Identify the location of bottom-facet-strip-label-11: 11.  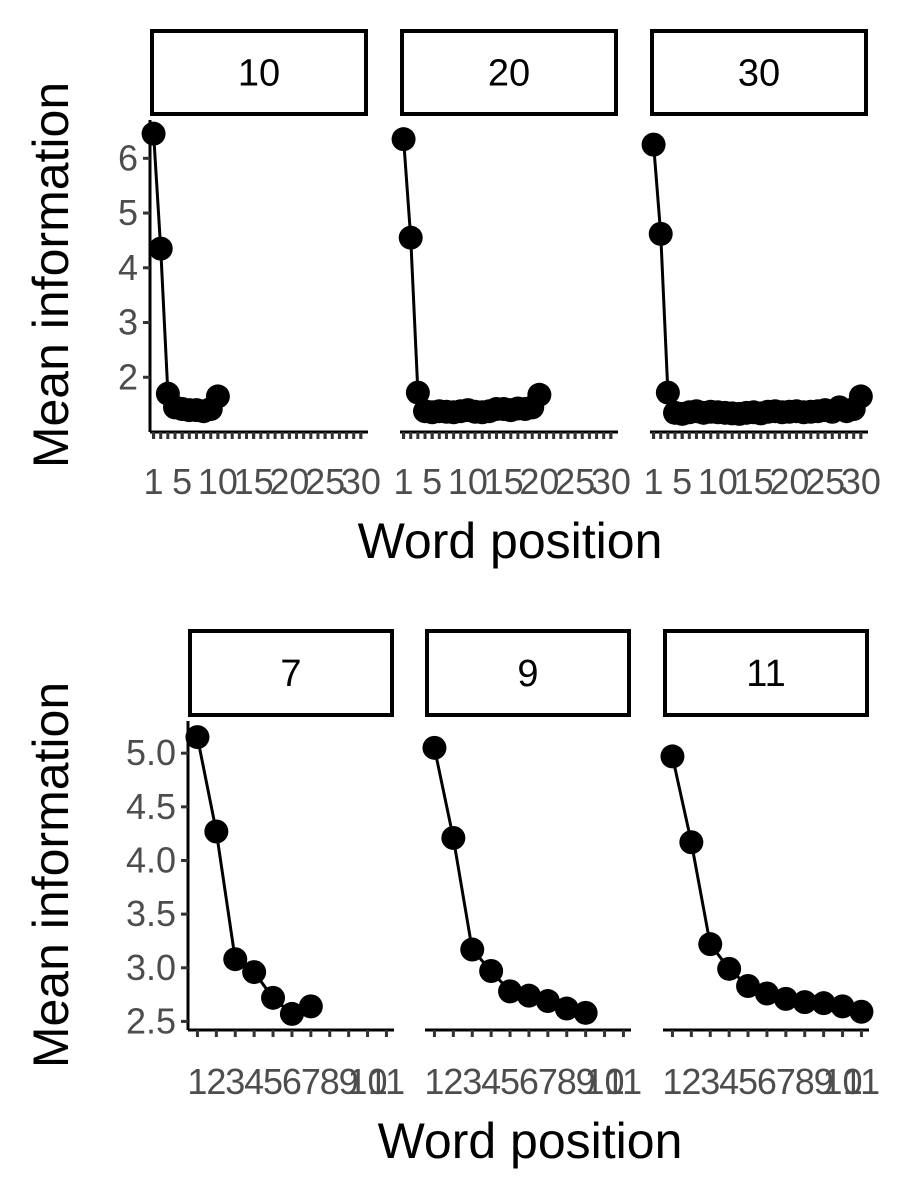
(765, 674).